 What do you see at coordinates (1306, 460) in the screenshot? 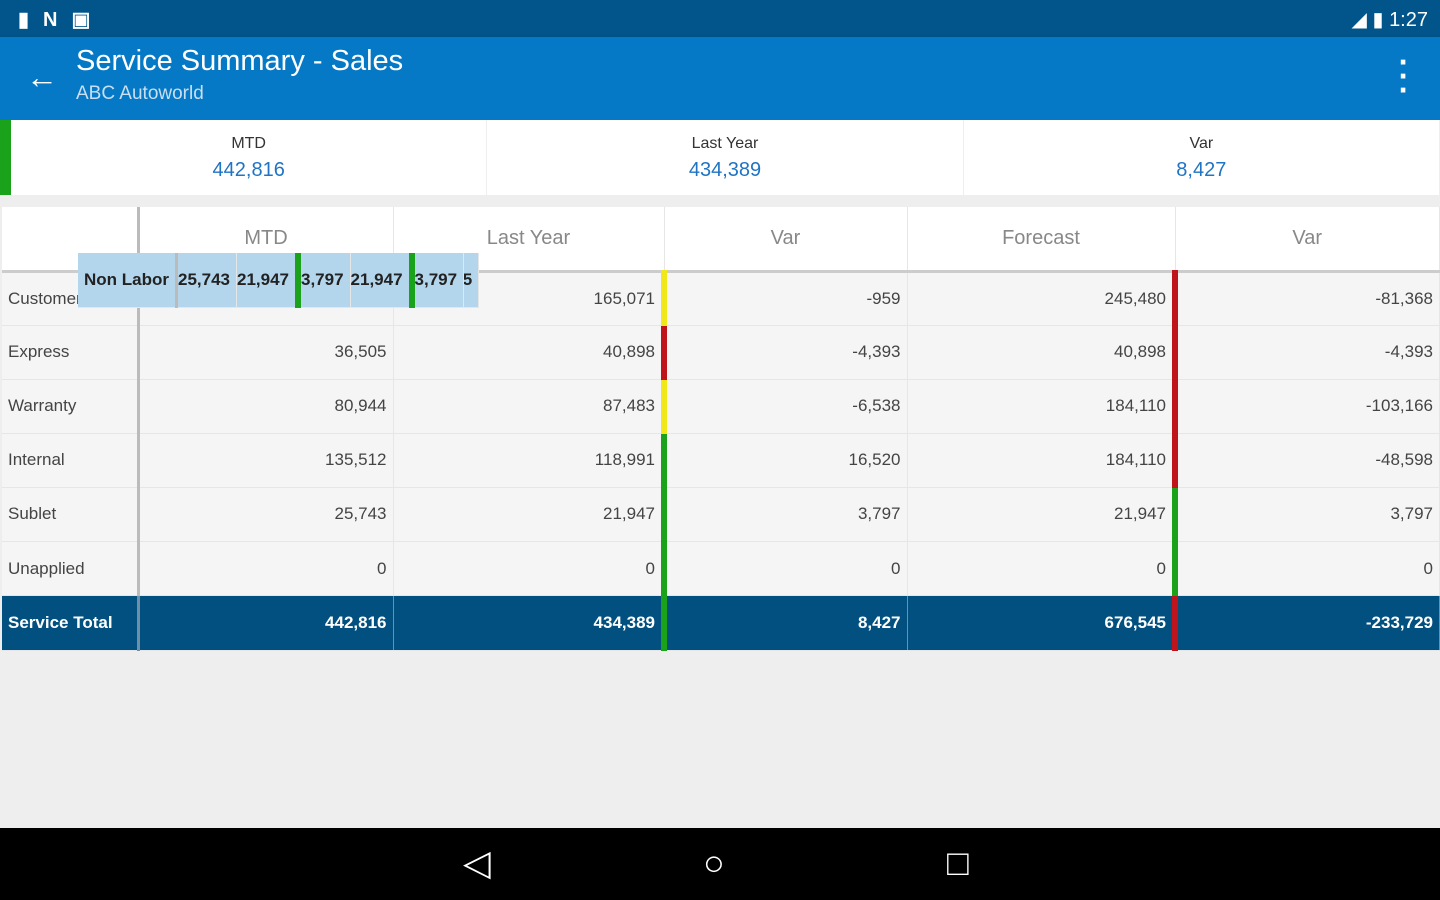
I see `cell-forecast-var: -48,598` at bounding box center [1306, 460].